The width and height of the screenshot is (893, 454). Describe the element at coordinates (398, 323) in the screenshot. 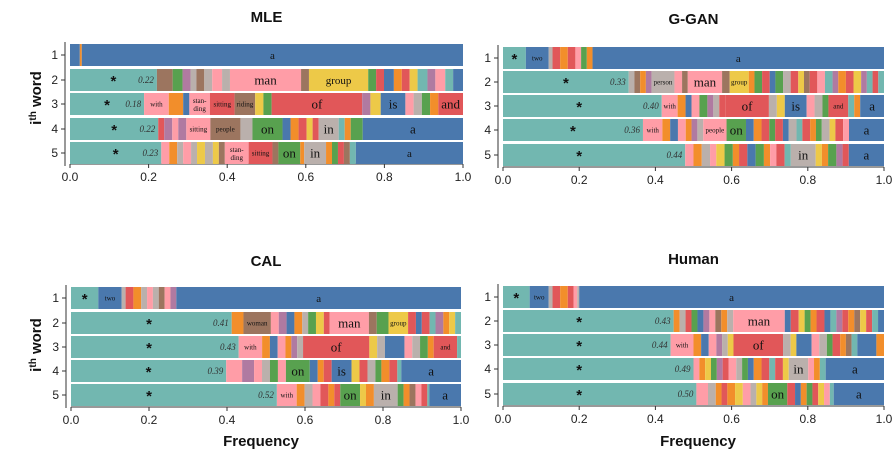

I see `segment-word-label: group` at that location.